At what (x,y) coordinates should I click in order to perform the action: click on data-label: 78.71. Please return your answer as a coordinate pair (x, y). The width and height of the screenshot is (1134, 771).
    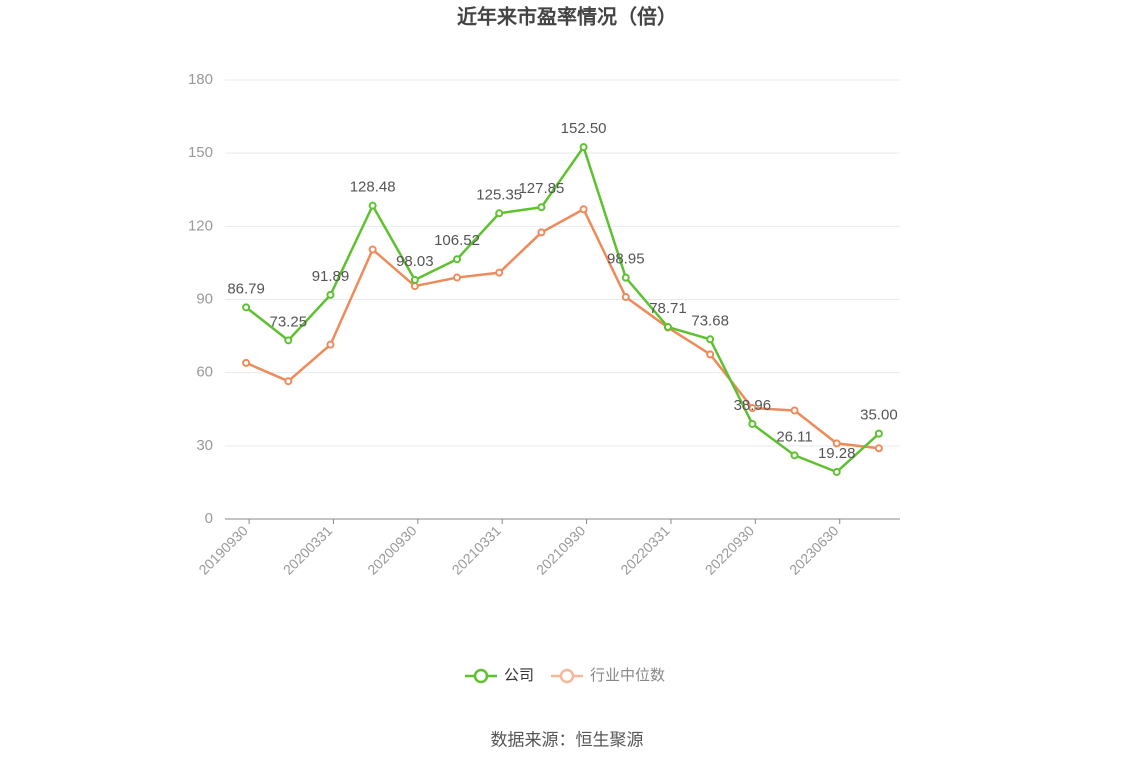
    Looking at the image, I should click on (668, 308).